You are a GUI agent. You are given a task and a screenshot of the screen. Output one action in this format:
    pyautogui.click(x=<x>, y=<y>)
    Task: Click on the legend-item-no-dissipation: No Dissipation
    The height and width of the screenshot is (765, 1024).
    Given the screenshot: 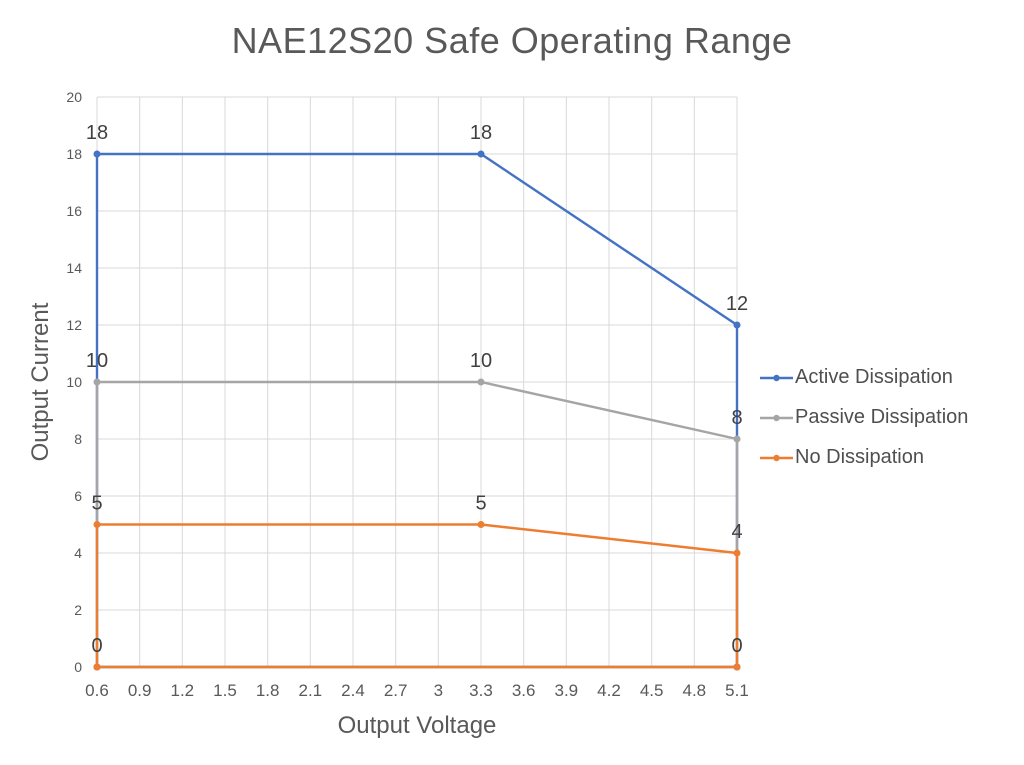 What is the action you would take?
    pyautogui.click(x=863, y=457)
    